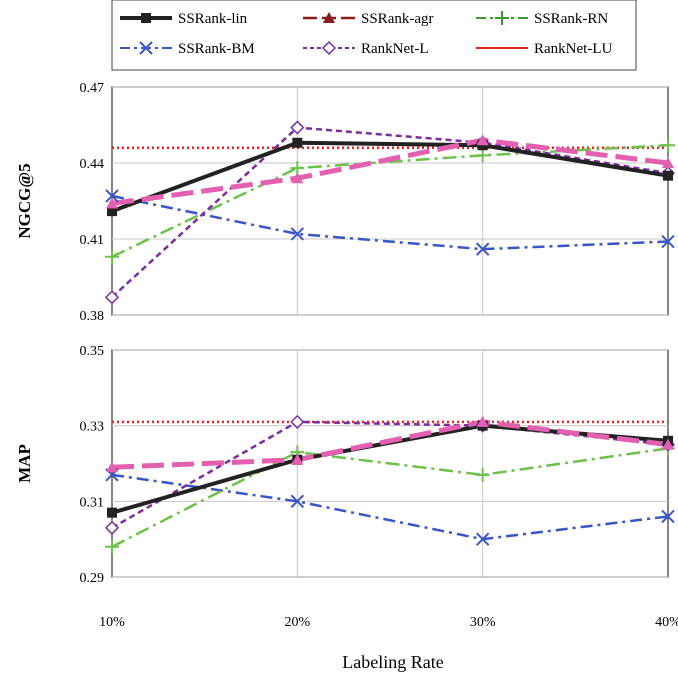 This screenshot has height=678, width=678. What do you see at coordinates (213, 19) in the screenshot?
I see `legend-label: SSRank-lin` at bounding box center [213, 19].